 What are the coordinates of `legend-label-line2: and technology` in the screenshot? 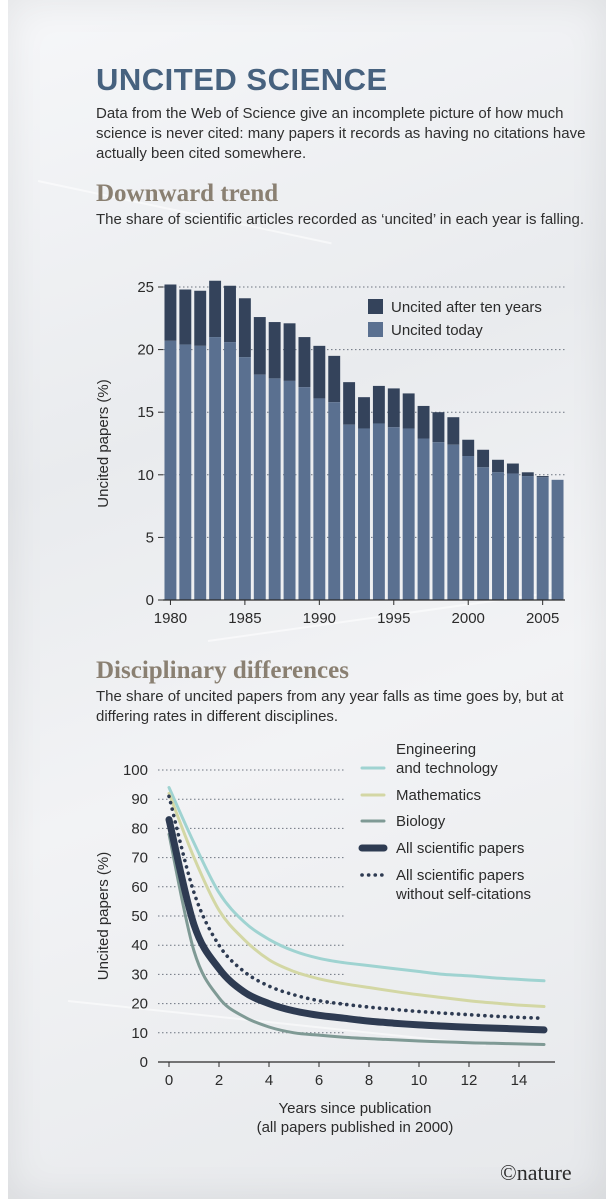 It's located at (447, 768).